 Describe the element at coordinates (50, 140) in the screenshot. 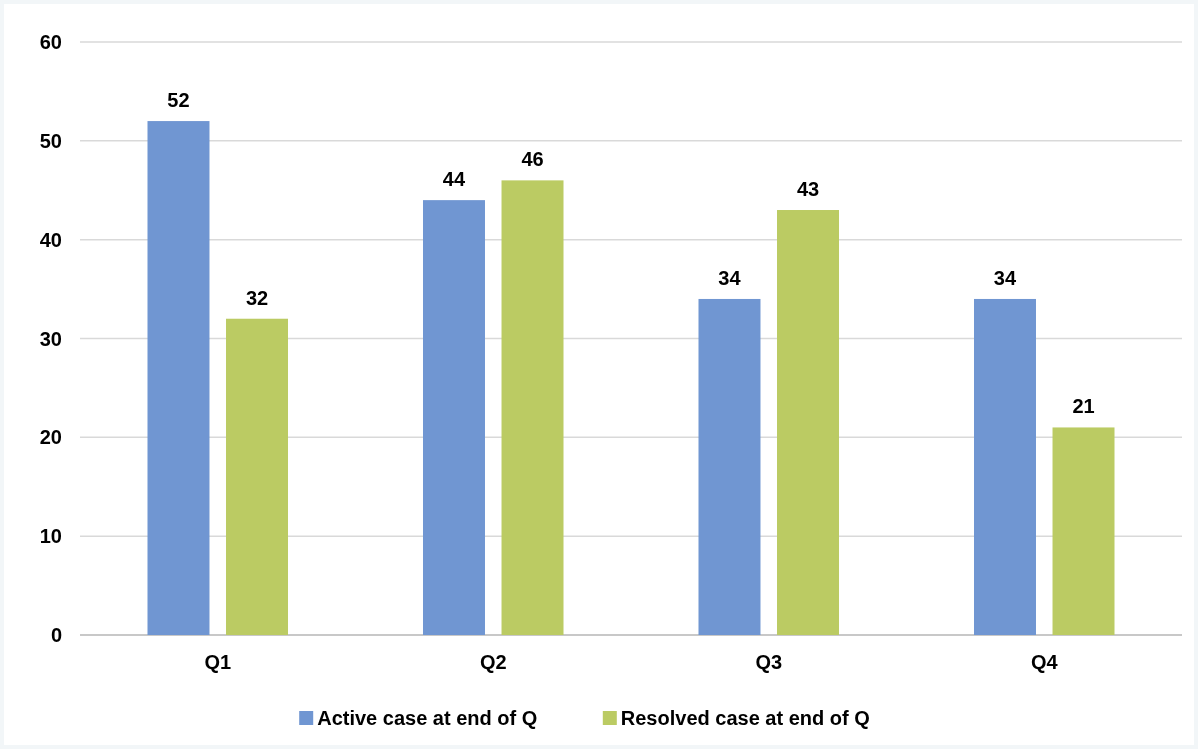

I see `y-tick-label: 50` at that location.